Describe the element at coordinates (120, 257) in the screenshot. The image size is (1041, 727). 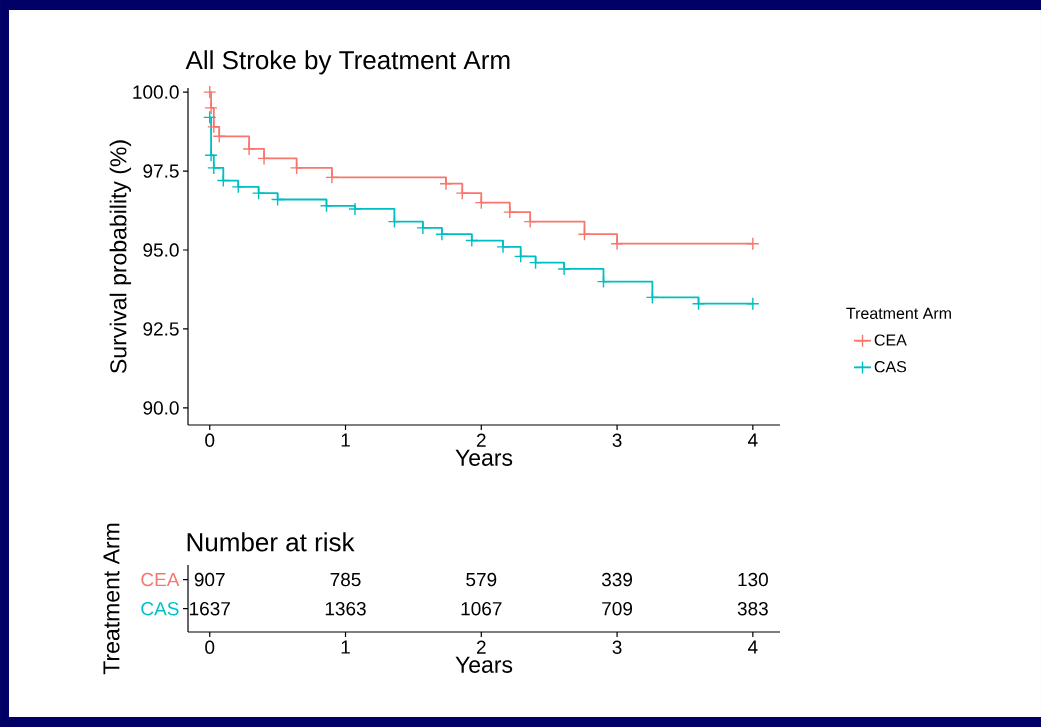
I see `y-axis-title: Survival probability (%)` at that location.